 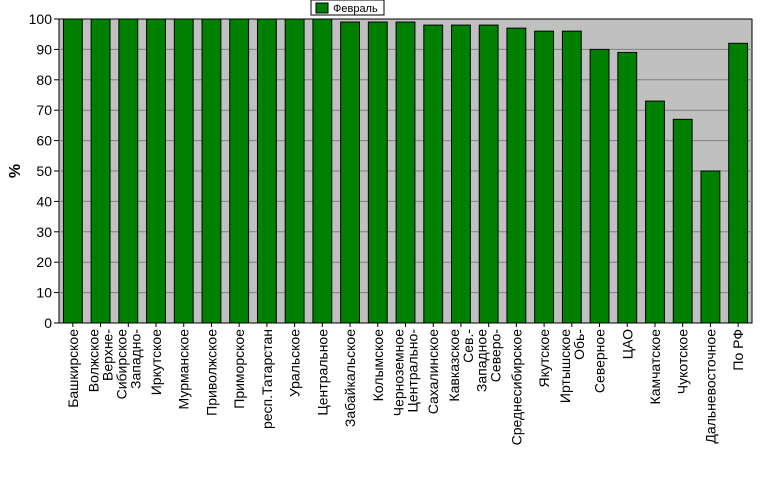 What do you see at coordinates (683, 361) in the screenshot?
I see `x-tick-label: Чукотское` at bounding box center [683, 361].